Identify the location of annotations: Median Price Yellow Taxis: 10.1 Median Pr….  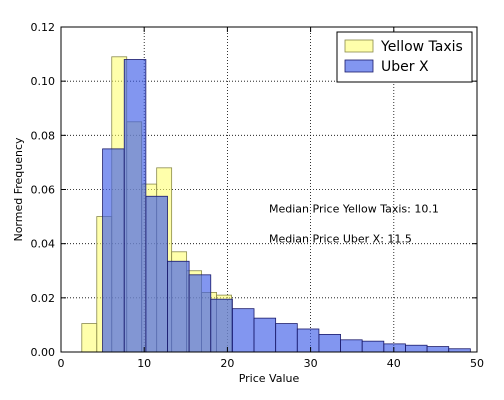
(354, 224).